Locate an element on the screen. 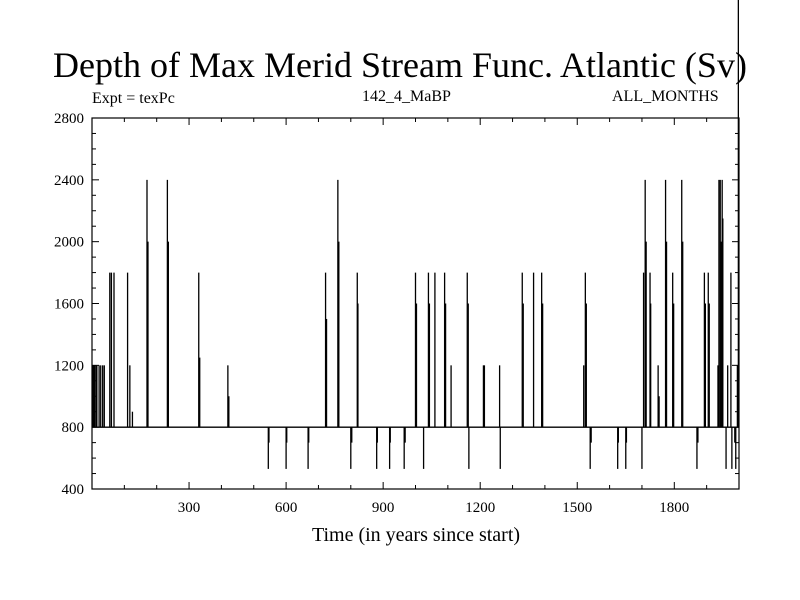 The height and width of the screenshot is (600, 800). y-tick-label: 800 is located at coordinates (73, 428).